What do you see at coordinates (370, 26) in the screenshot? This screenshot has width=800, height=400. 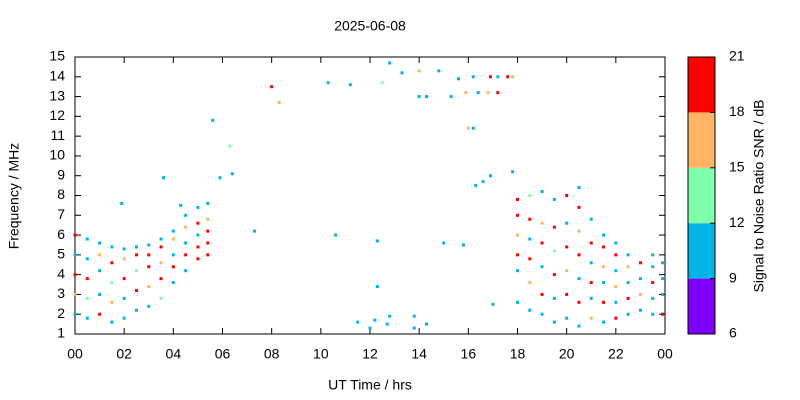 I see `chart-title: 2025-06-08` at bounding box center [370, 26].